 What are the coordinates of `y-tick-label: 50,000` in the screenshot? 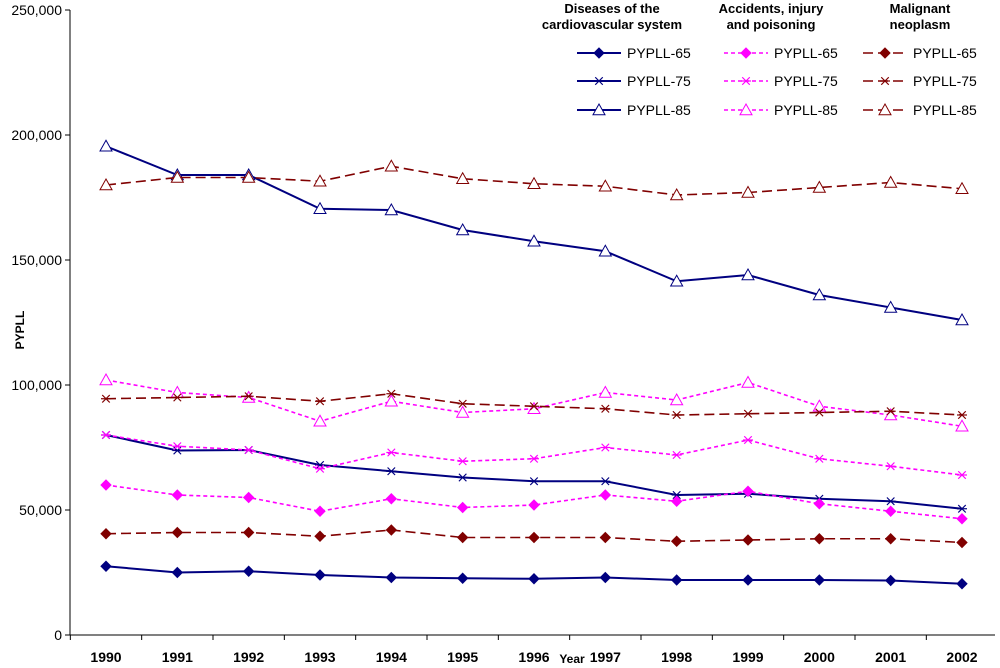 It's located at (40, 510).